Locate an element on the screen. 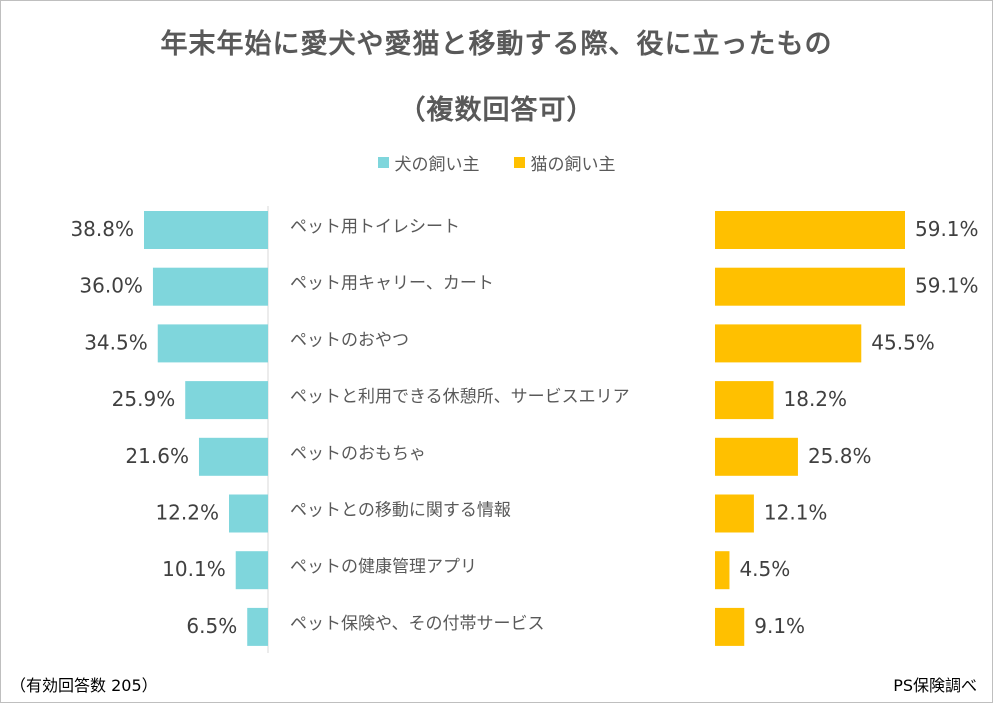  cat-value-label-4: 25.8% is located at coordinates (840, 456).